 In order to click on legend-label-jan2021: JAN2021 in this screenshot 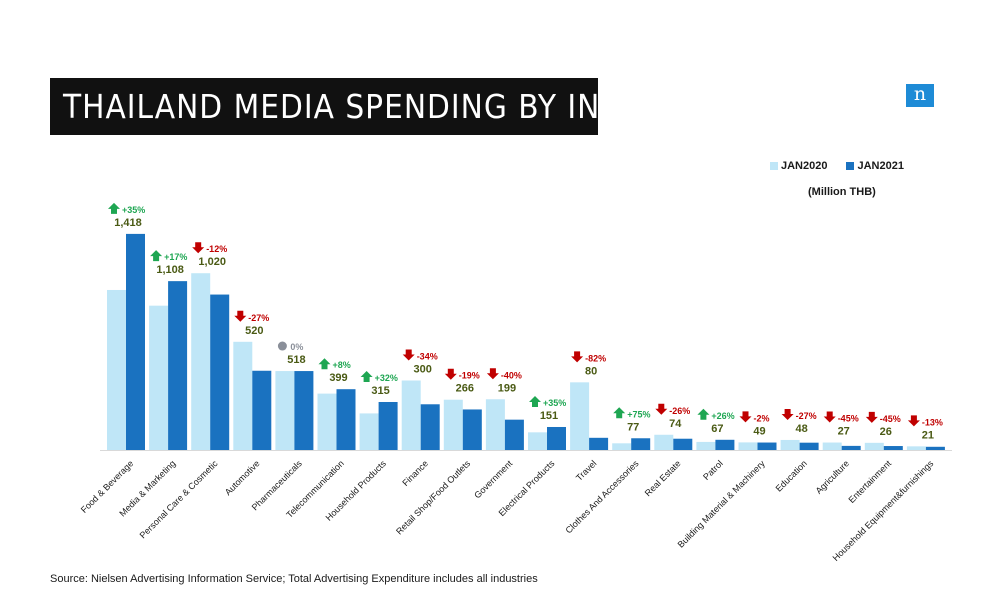, I will do `click(880, 166)`.